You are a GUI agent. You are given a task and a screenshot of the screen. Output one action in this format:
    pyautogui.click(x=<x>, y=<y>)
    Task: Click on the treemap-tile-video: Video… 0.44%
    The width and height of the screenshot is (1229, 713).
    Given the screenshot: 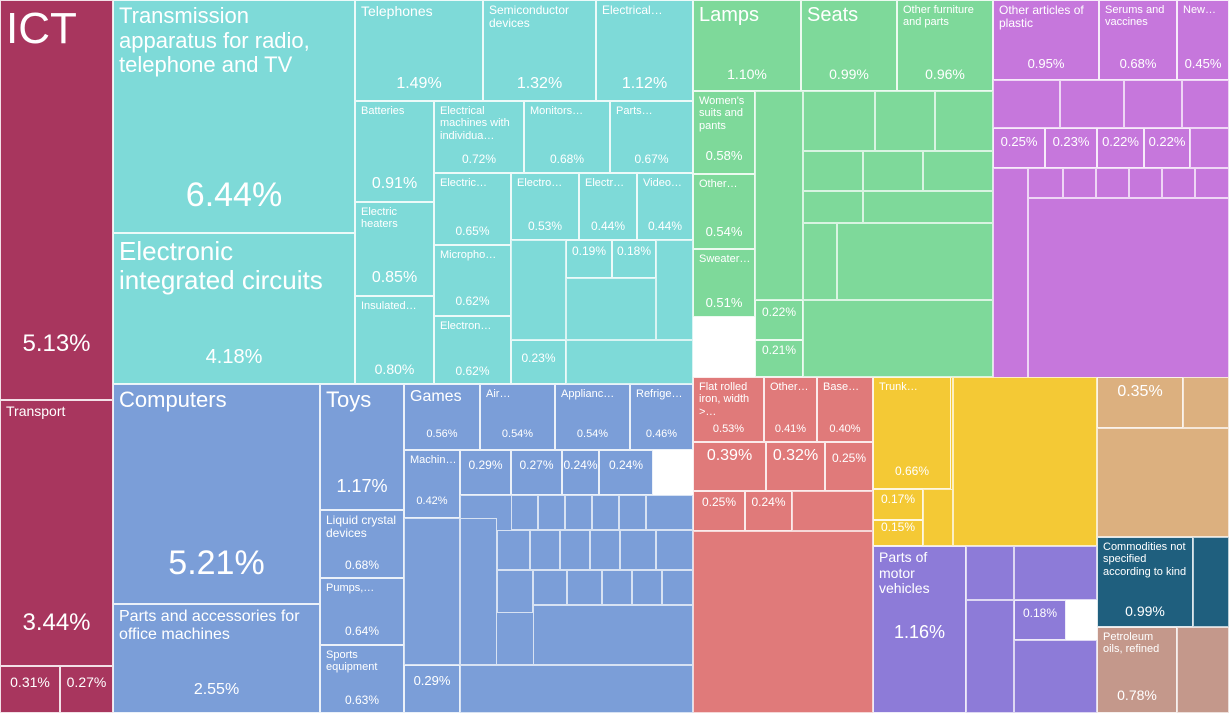 What is the action you would take?
    pyautogui.click(x=665, y=206)
    